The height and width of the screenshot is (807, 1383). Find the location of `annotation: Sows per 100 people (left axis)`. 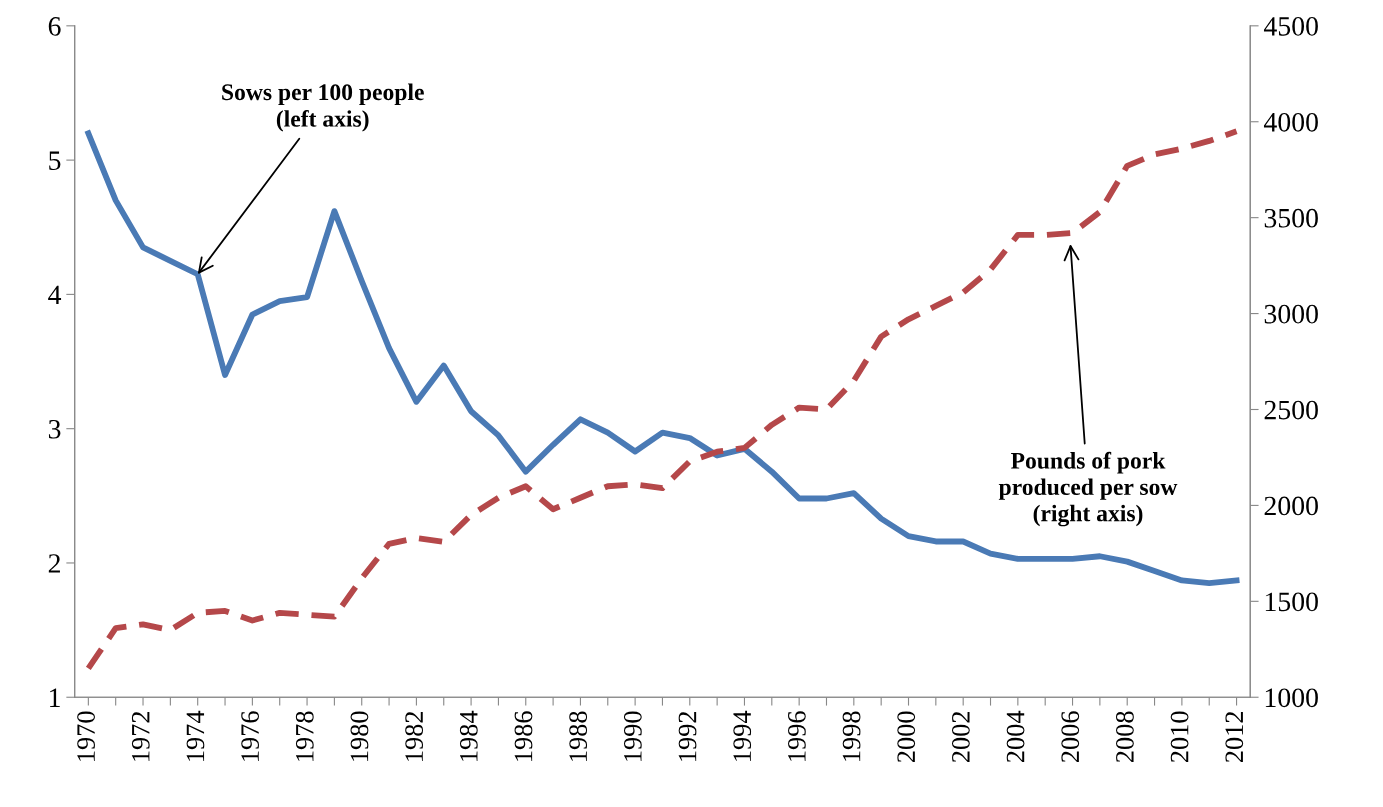

annotation: Sows per 100 people (left axis) is located at coordinates (323, 107).